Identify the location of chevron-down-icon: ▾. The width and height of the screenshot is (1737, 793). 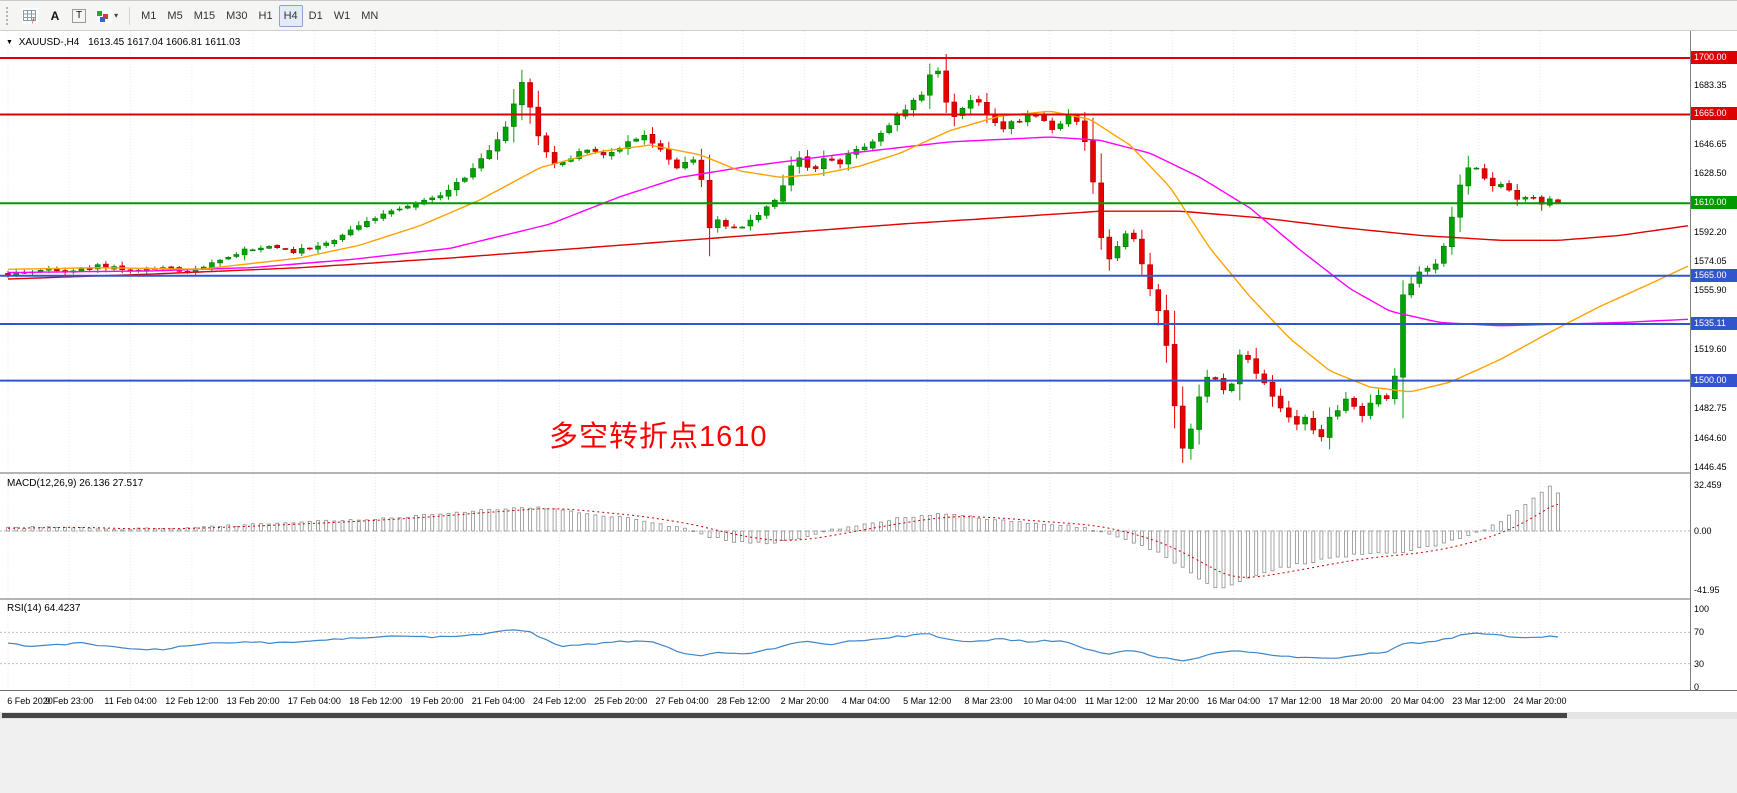
(116, 15).